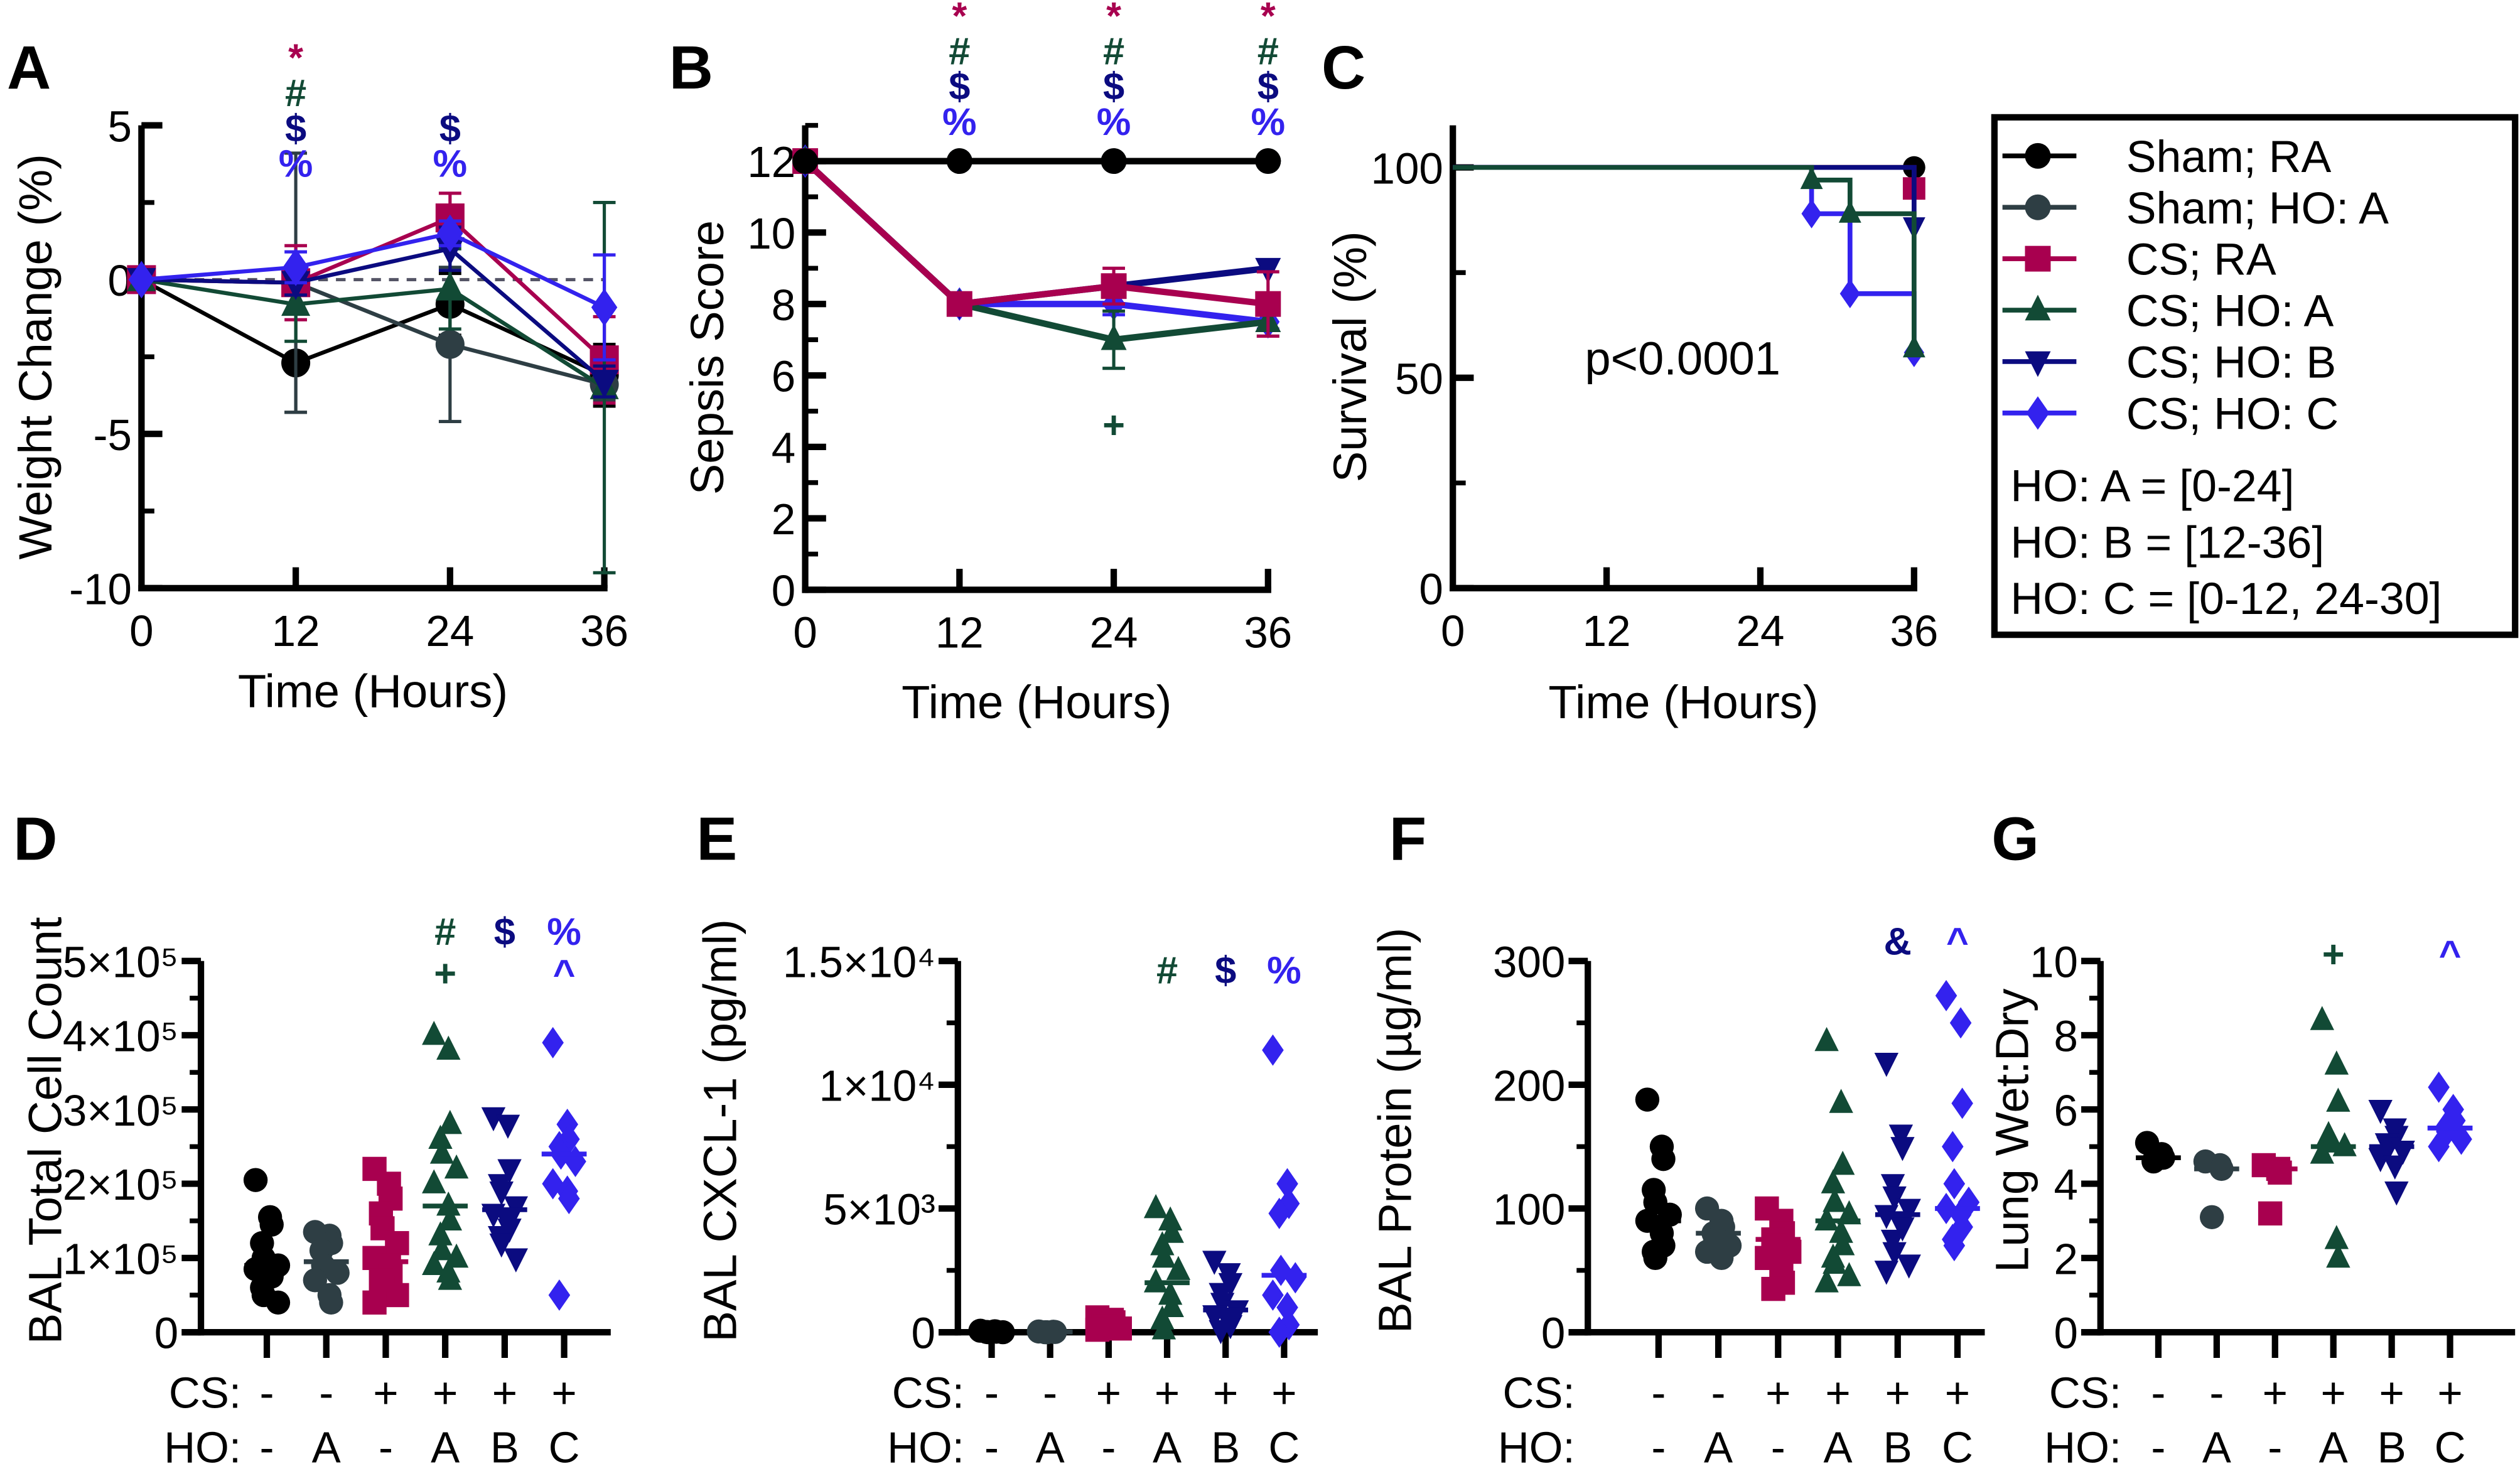  What do you see at coordinates (120, 126) in the screenshot?
I see `y-tick-label: 5` at bounding box center [120, 126].